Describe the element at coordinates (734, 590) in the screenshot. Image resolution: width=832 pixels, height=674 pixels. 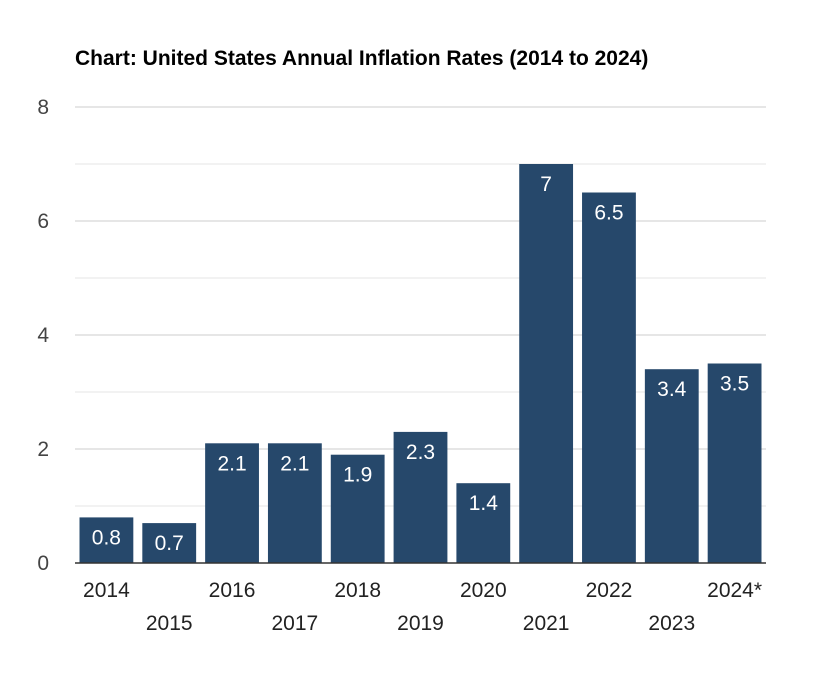
I see `x-tick-label: 2024*` at that location.